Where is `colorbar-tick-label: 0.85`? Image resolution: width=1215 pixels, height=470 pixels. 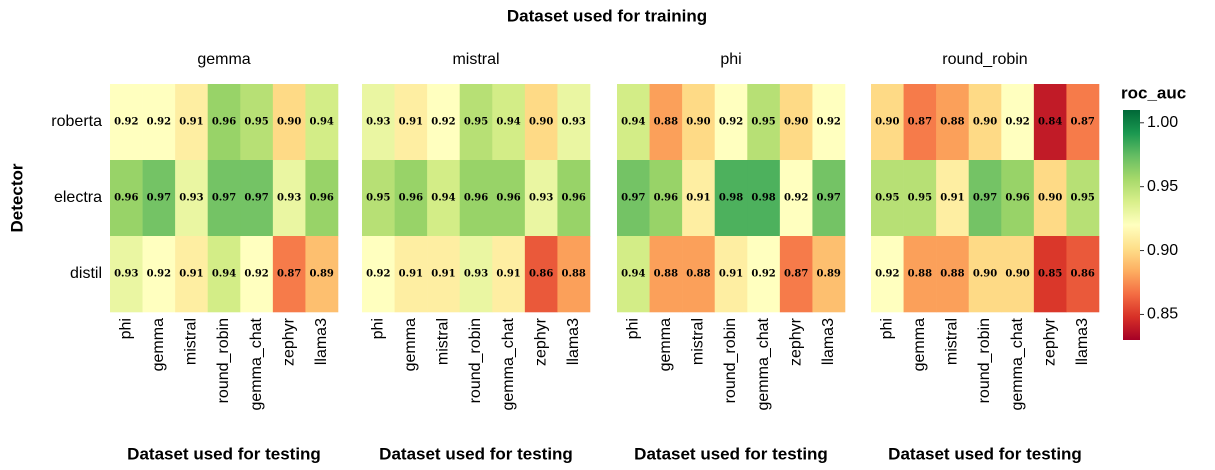 colorbar-tick-label: 0.85 is located at coordinates (1162, 314).